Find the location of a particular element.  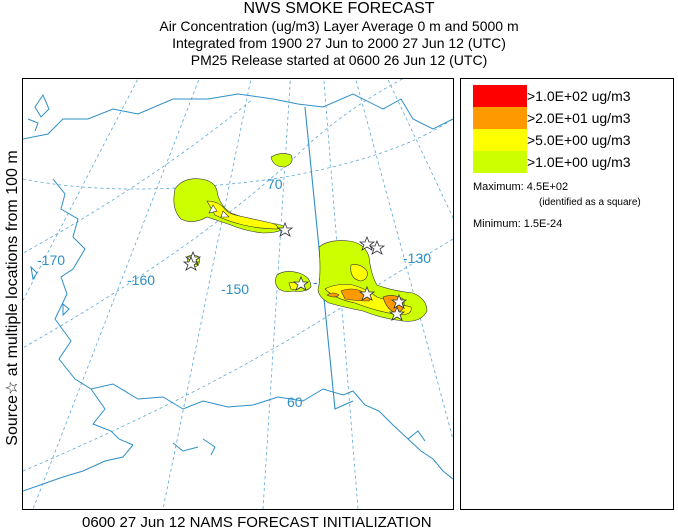

lon-label-170: -170 is located at coordinates (51, 260).